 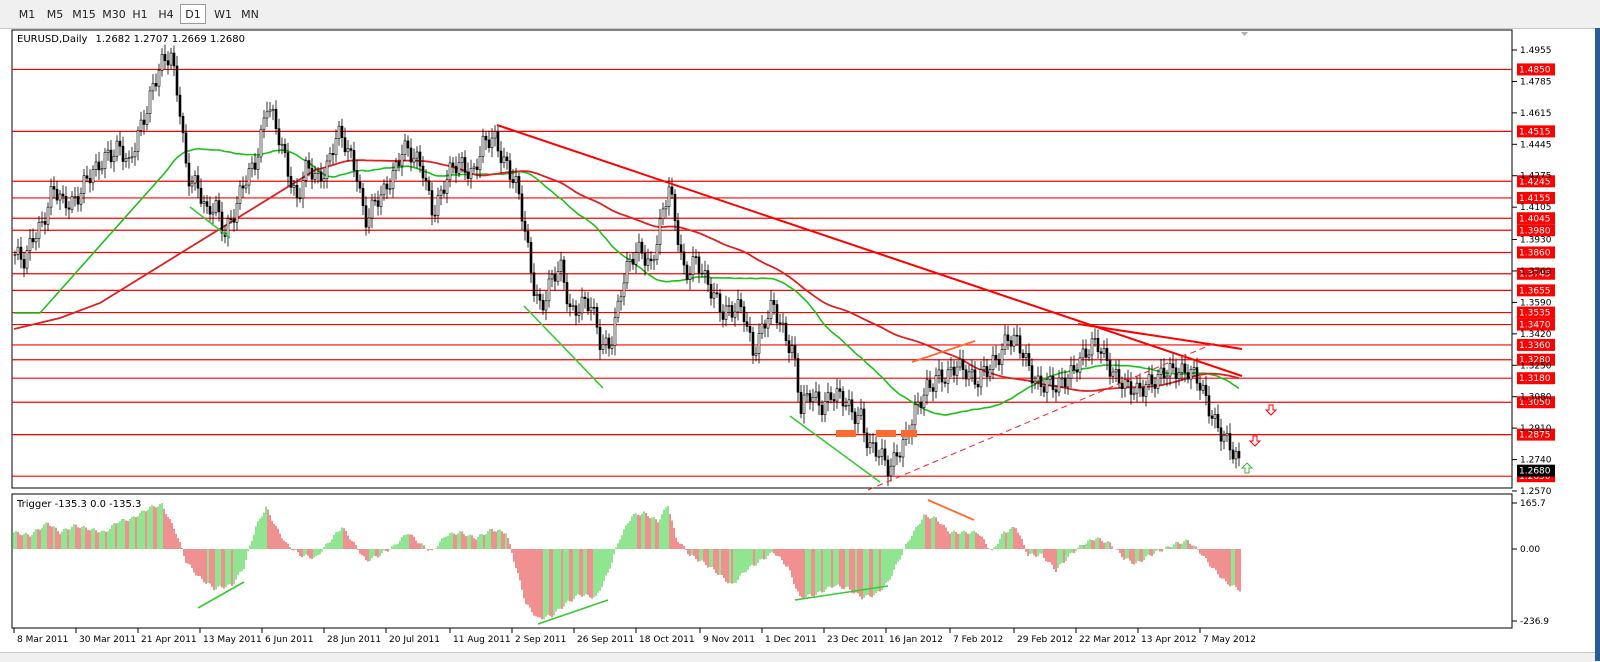 I want to click on timeframe-mn-button: MN, so click(x=250, y=14).